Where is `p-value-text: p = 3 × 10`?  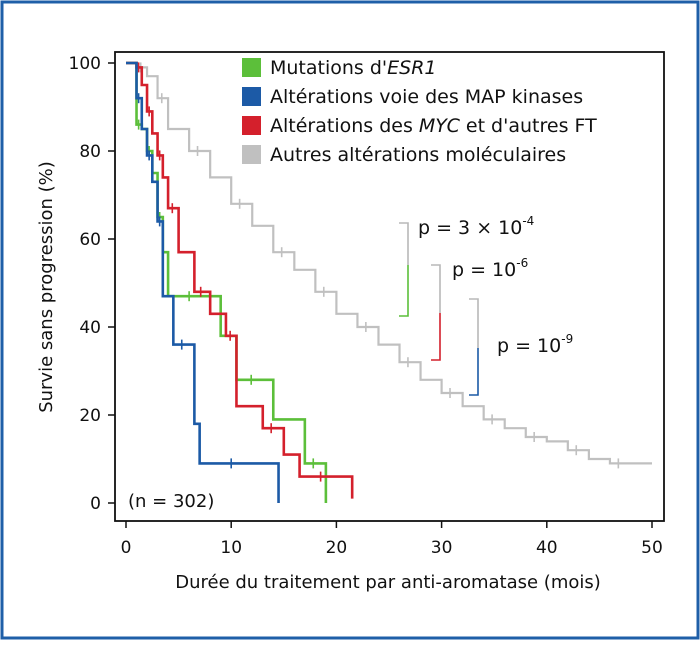
p-value-text: p = 3 × 10 is located at coordinates (470, 228).